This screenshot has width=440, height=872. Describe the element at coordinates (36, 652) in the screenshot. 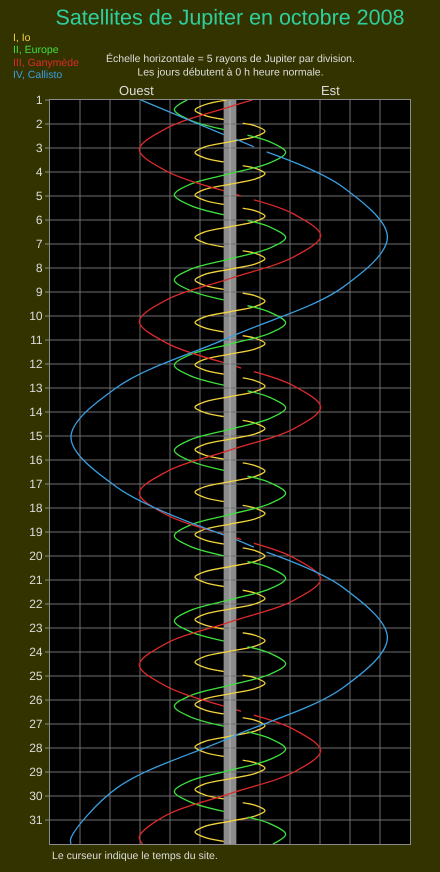

I see `y-tick-label: 24` at that location.